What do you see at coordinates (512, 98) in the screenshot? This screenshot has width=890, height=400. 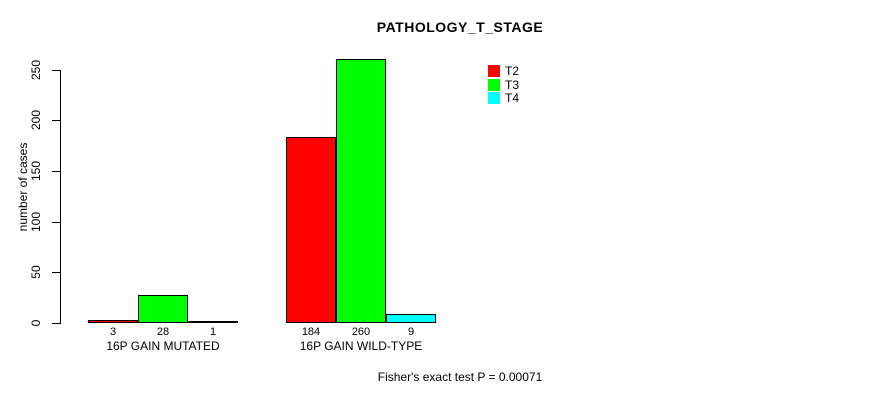 I see `legend-label: T4` at bounding box center [512, 98].